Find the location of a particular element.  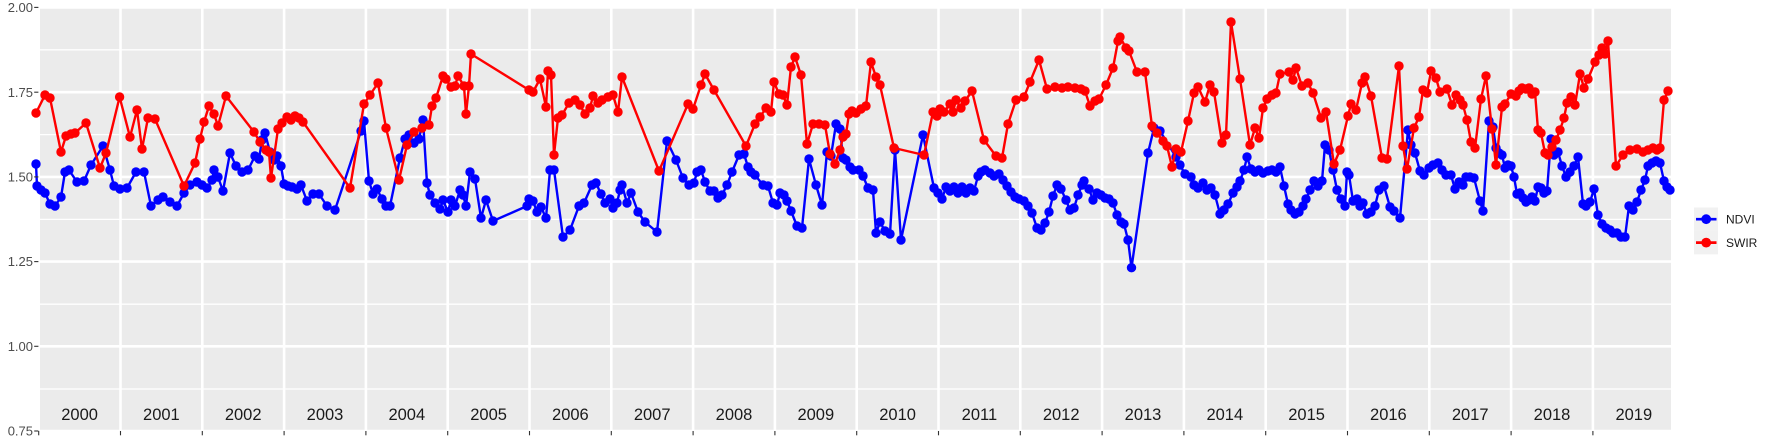

svg-text: NDVI is located at coordinates (1740, 220).